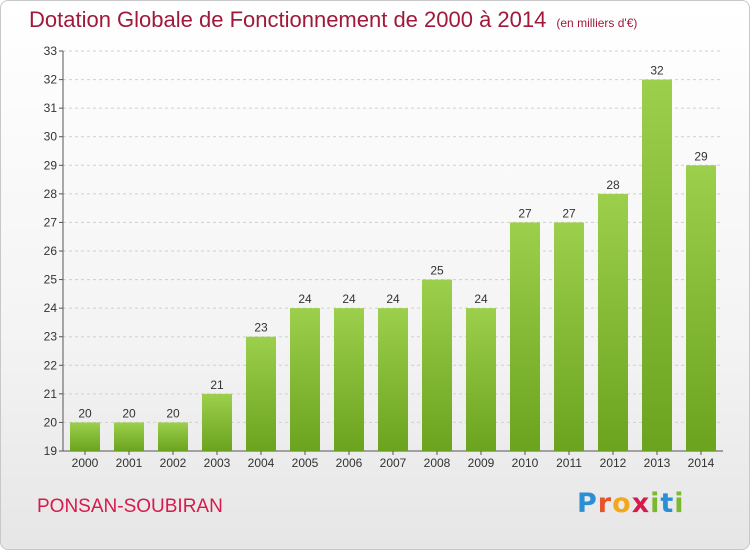 The width and height of the screenshot is (750, 550). I want to click on bar-value-label: 25, so click(437, 271).